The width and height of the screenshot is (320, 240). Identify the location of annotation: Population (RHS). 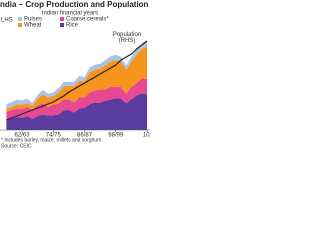
(127, 38).